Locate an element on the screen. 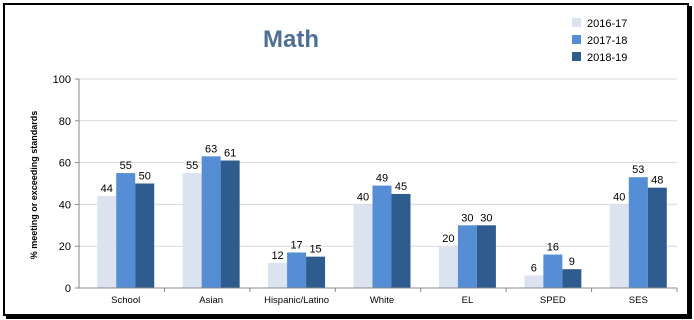 The width and height of the screenshot is (694, 320). y-tick-label: 40 is located at coordinates (65, 205).